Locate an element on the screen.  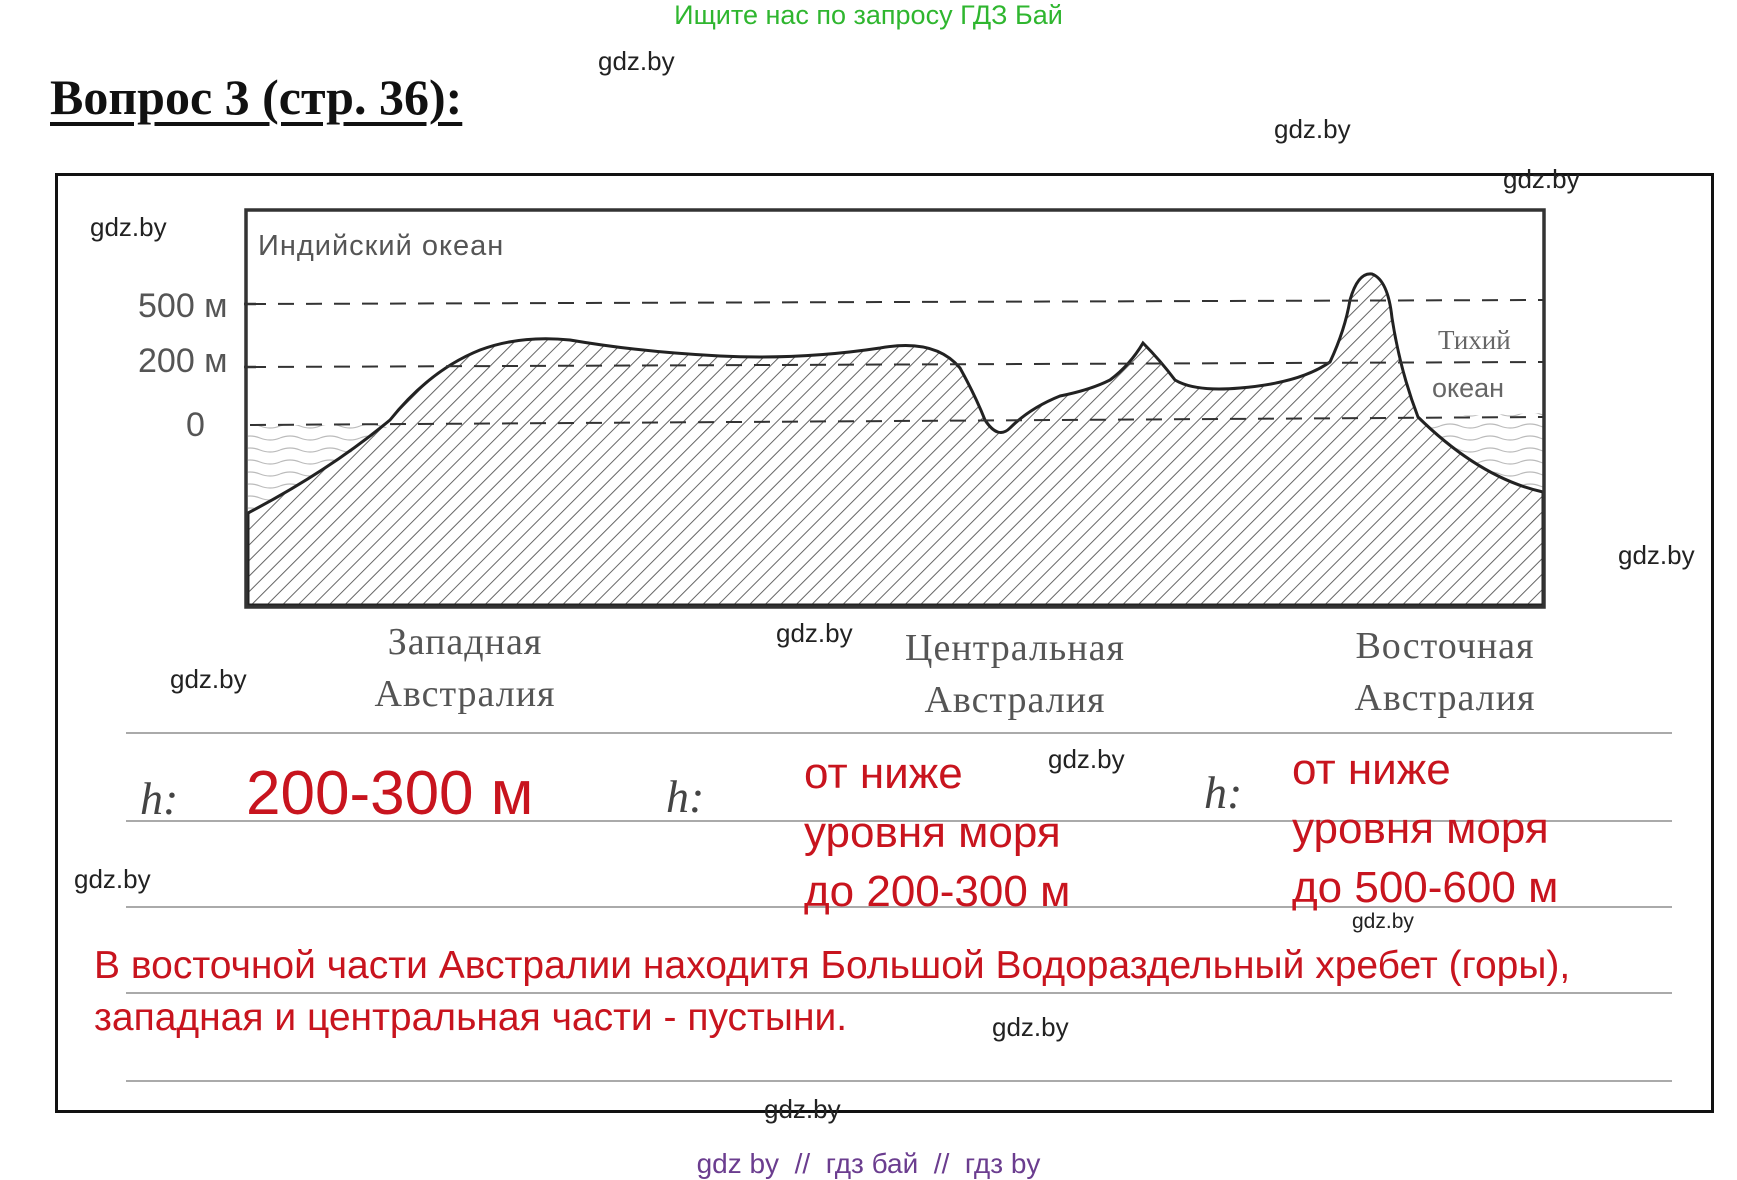
region-west-line1: Западная is located at coordinates (465, 642).